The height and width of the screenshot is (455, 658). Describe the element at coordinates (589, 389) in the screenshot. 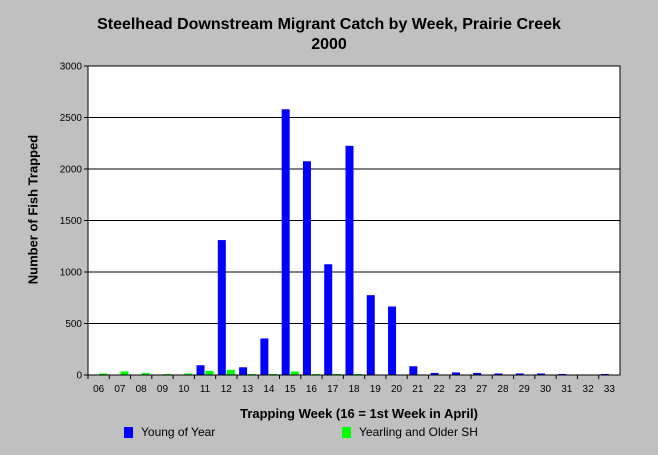

I see `x-tick-label: 32` at that location.